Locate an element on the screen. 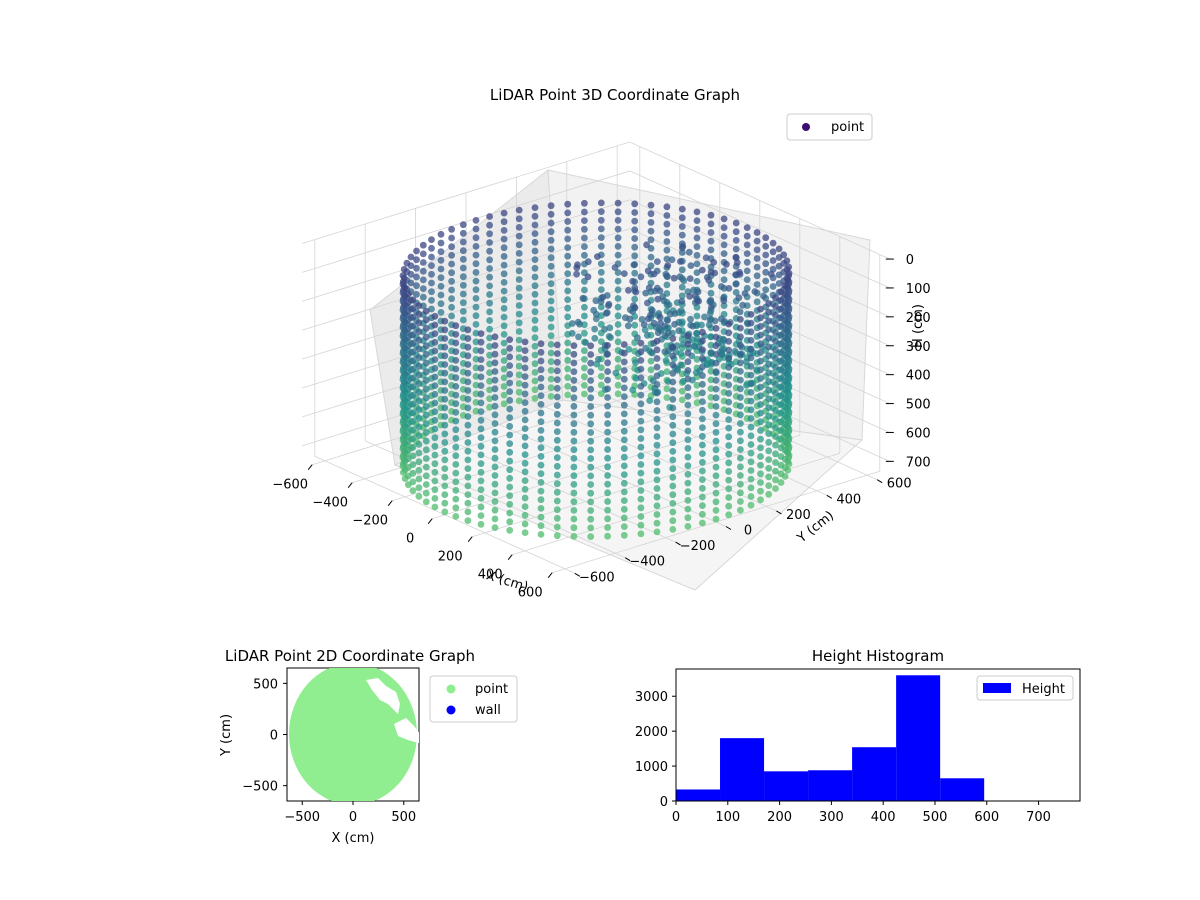 The height and width of the screenshot is (900, 1200). z-tick-label-3d: 600 is located at coordinates (918, 433).